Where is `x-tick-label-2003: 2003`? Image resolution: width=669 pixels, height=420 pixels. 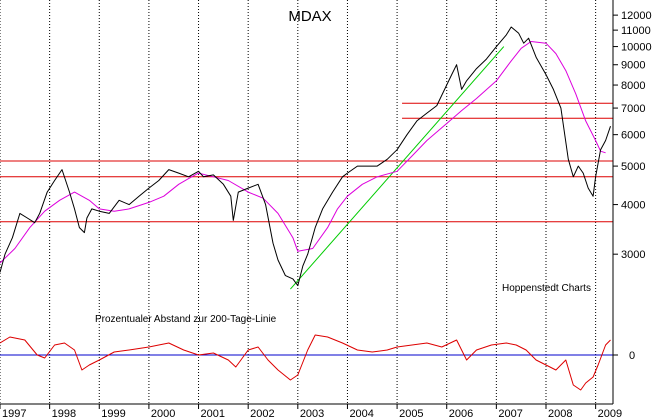 x-tick-label-2003: 2003 is located at coordinates (312, 414).